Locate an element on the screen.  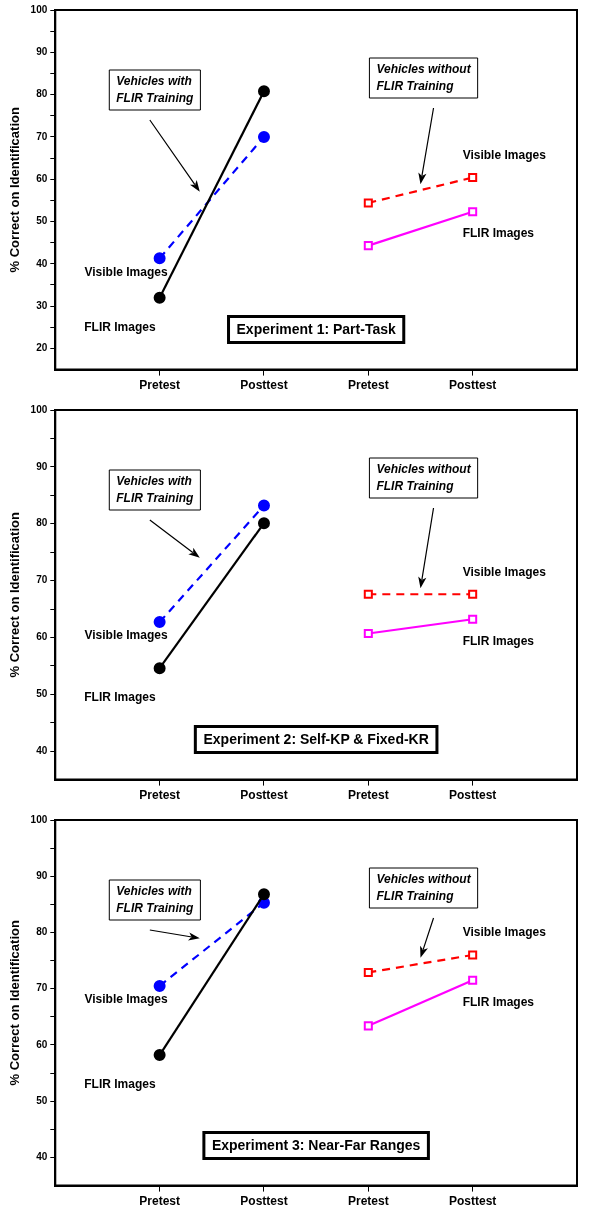
text: Experiment 1: Part-Task is located at coordinates (316, 329).